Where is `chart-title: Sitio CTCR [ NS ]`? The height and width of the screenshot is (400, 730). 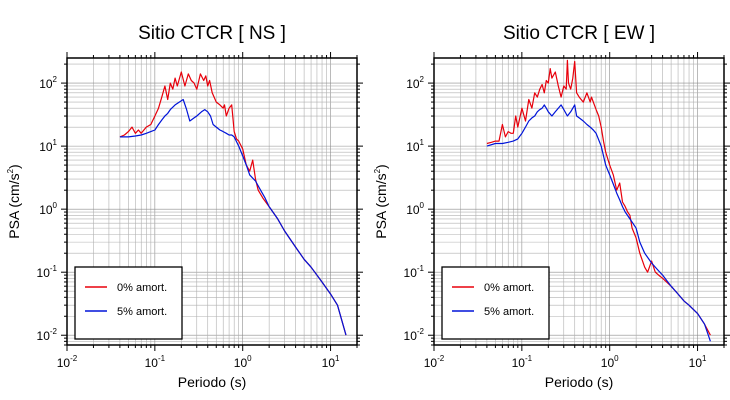 chart-title: Sitio CTCR [ NS ] is located at coordinates (212, 33).